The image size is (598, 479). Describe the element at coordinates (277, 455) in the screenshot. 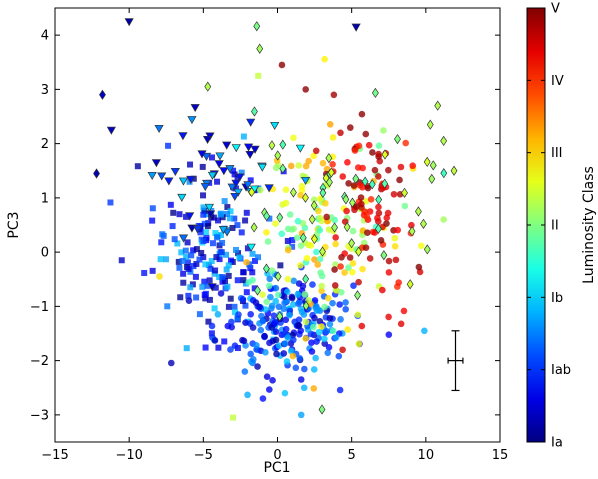

I see `x-tick-label: 0` at that location.